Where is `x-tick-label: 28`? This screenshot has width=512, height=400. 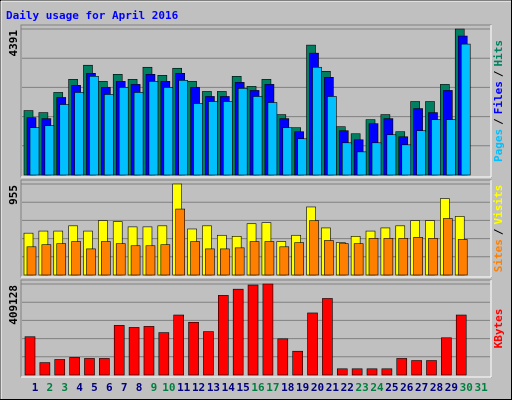
x-tick-label: 28 is located at coordinates (436, 387).